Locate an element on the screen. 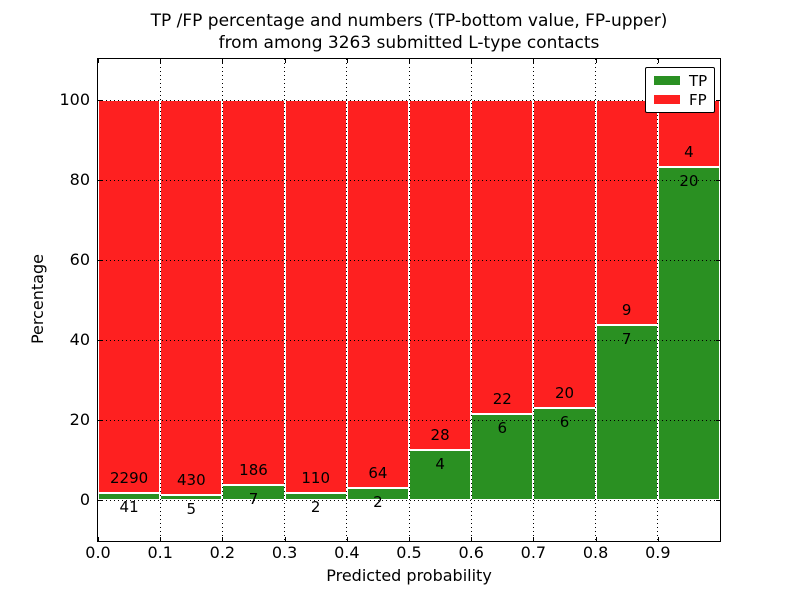 The width and height of the screenshot is (800, 600). x-tick-label: 0.8 is located at coordinates (595, 552).